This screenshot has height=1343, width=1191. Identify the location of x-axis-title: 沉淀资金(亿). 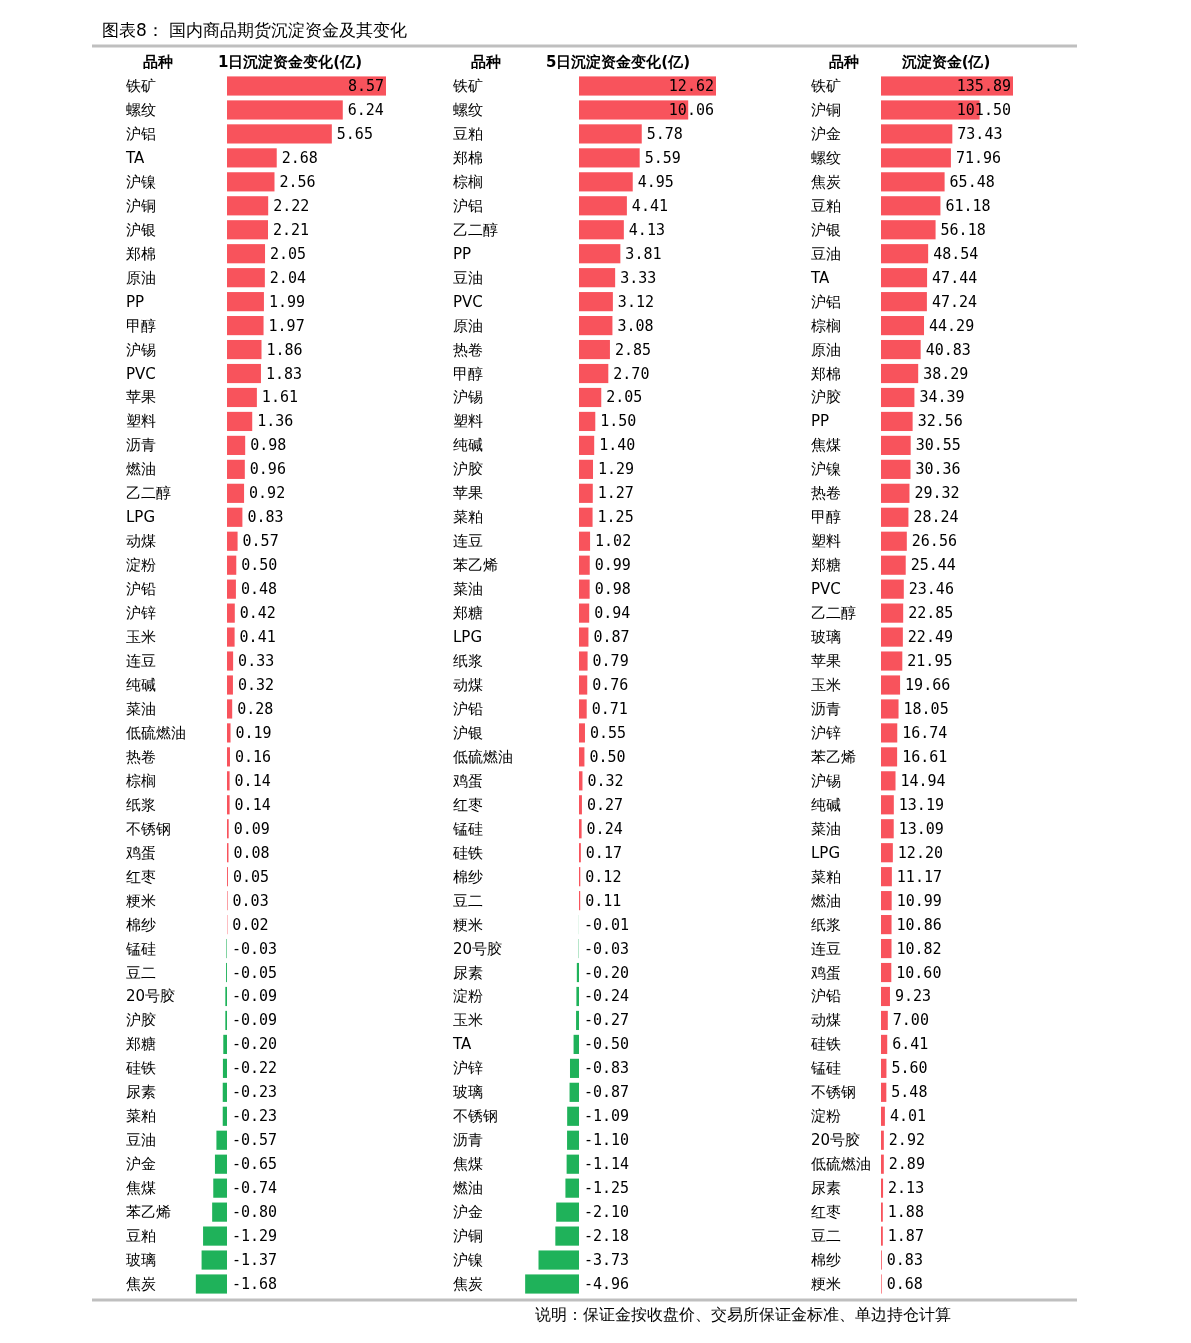
(945, 62).